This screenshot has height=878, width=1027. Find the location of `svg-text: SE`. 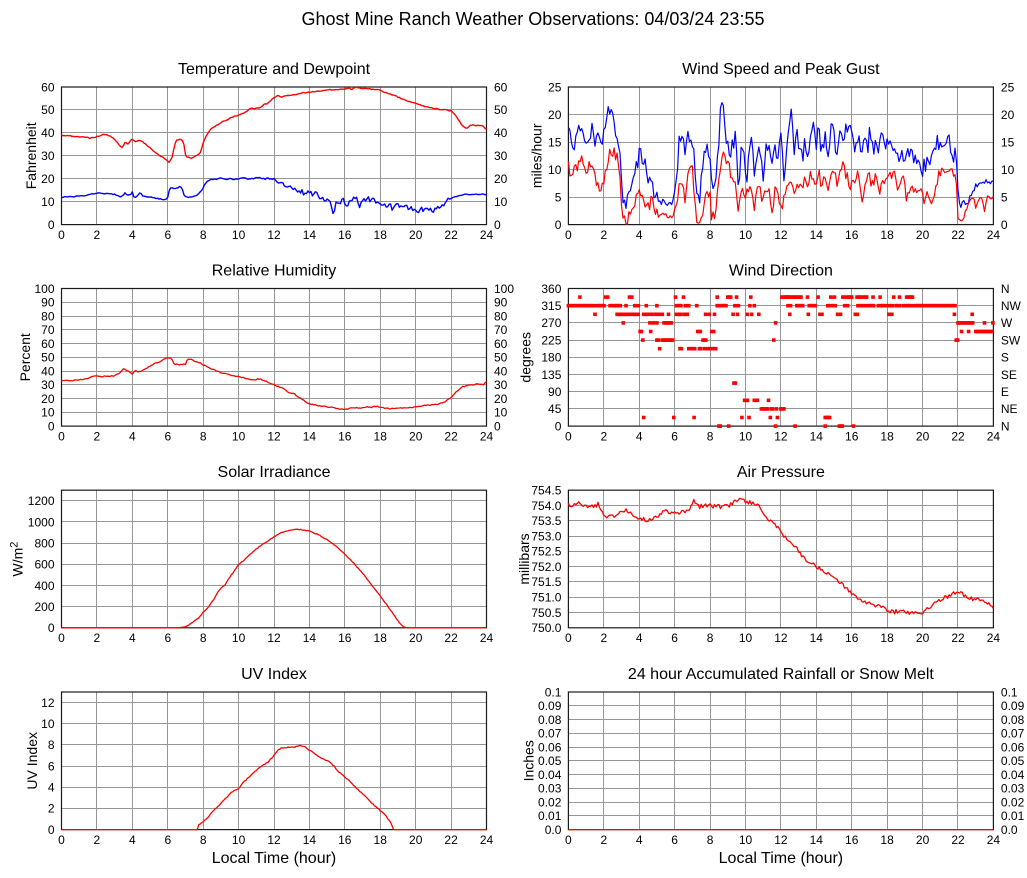

svg-text: SE is located at coordinates (1009, 375).